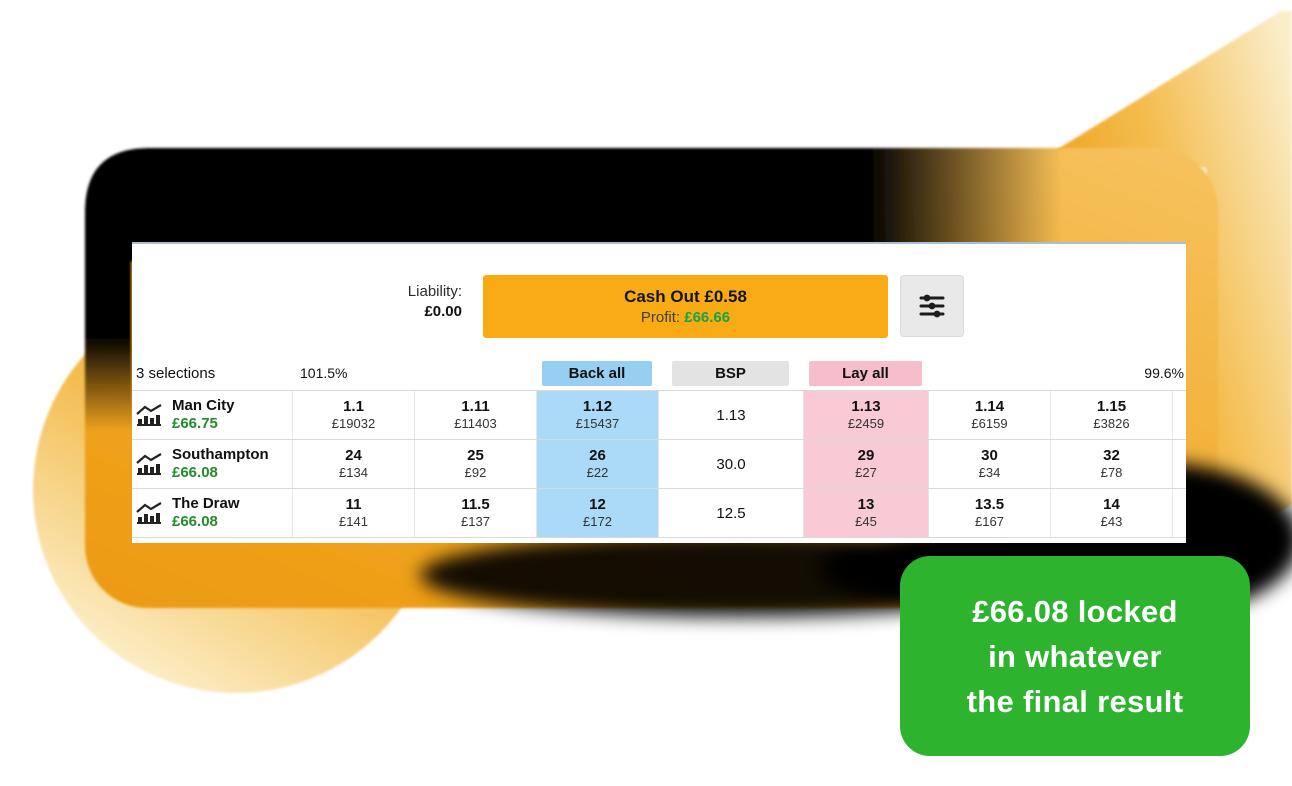 This screenshot has width=1292, height=786. What do you see at coordinates (989, 464) in the screenshot?
I see `lay-cell: 30 £34` at bounding box center [989, 464].